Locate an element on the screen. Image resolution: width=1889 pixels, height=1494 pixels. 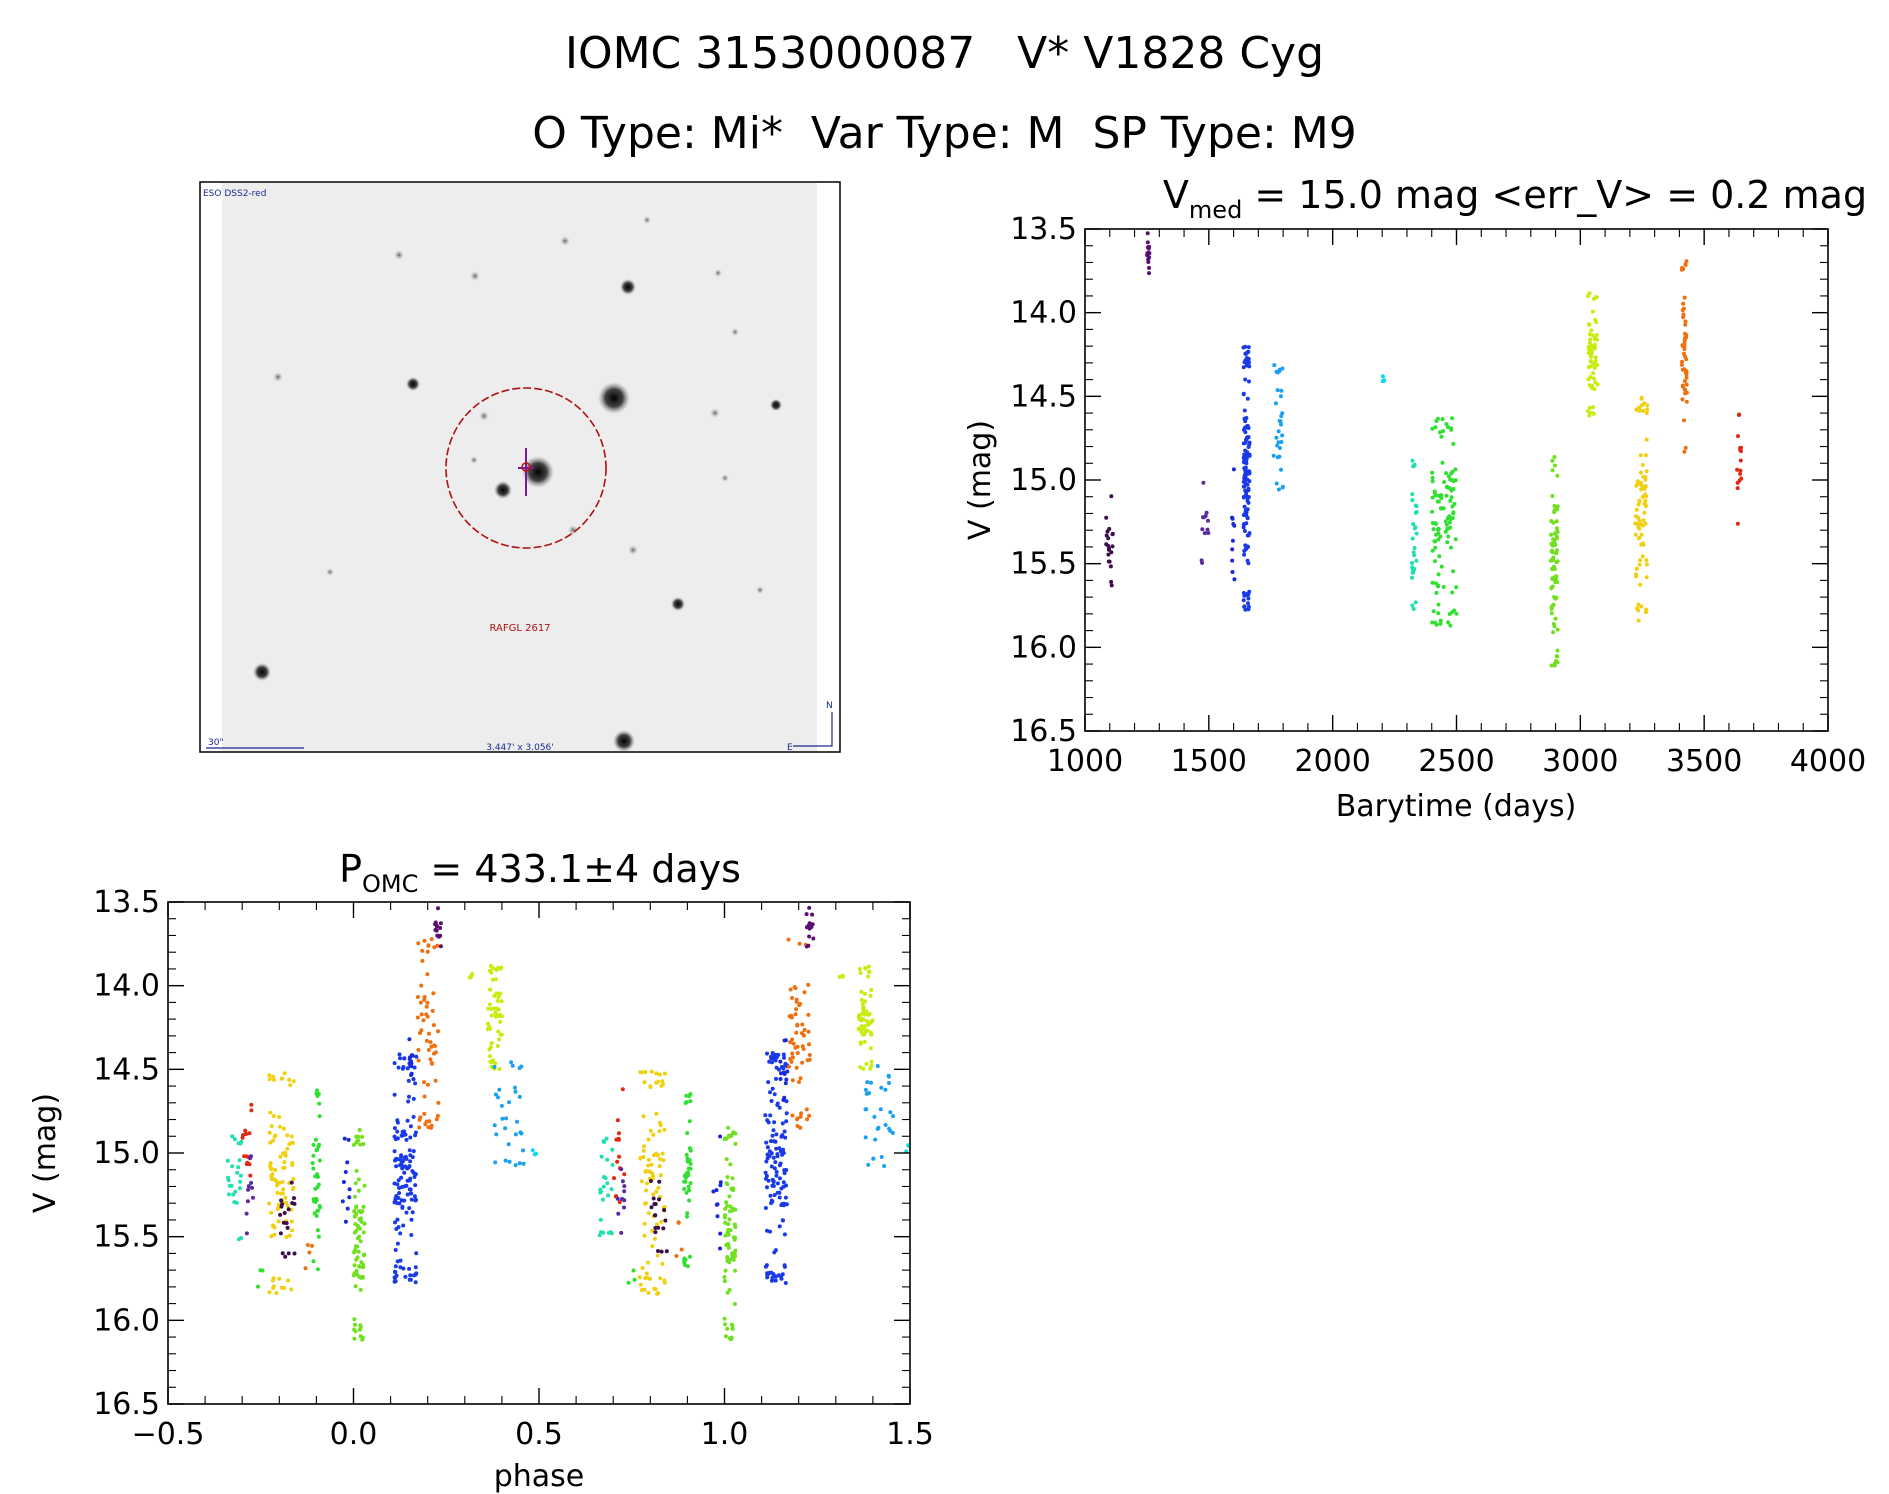
compass-east-label: E is located at coordinates (790, 748).